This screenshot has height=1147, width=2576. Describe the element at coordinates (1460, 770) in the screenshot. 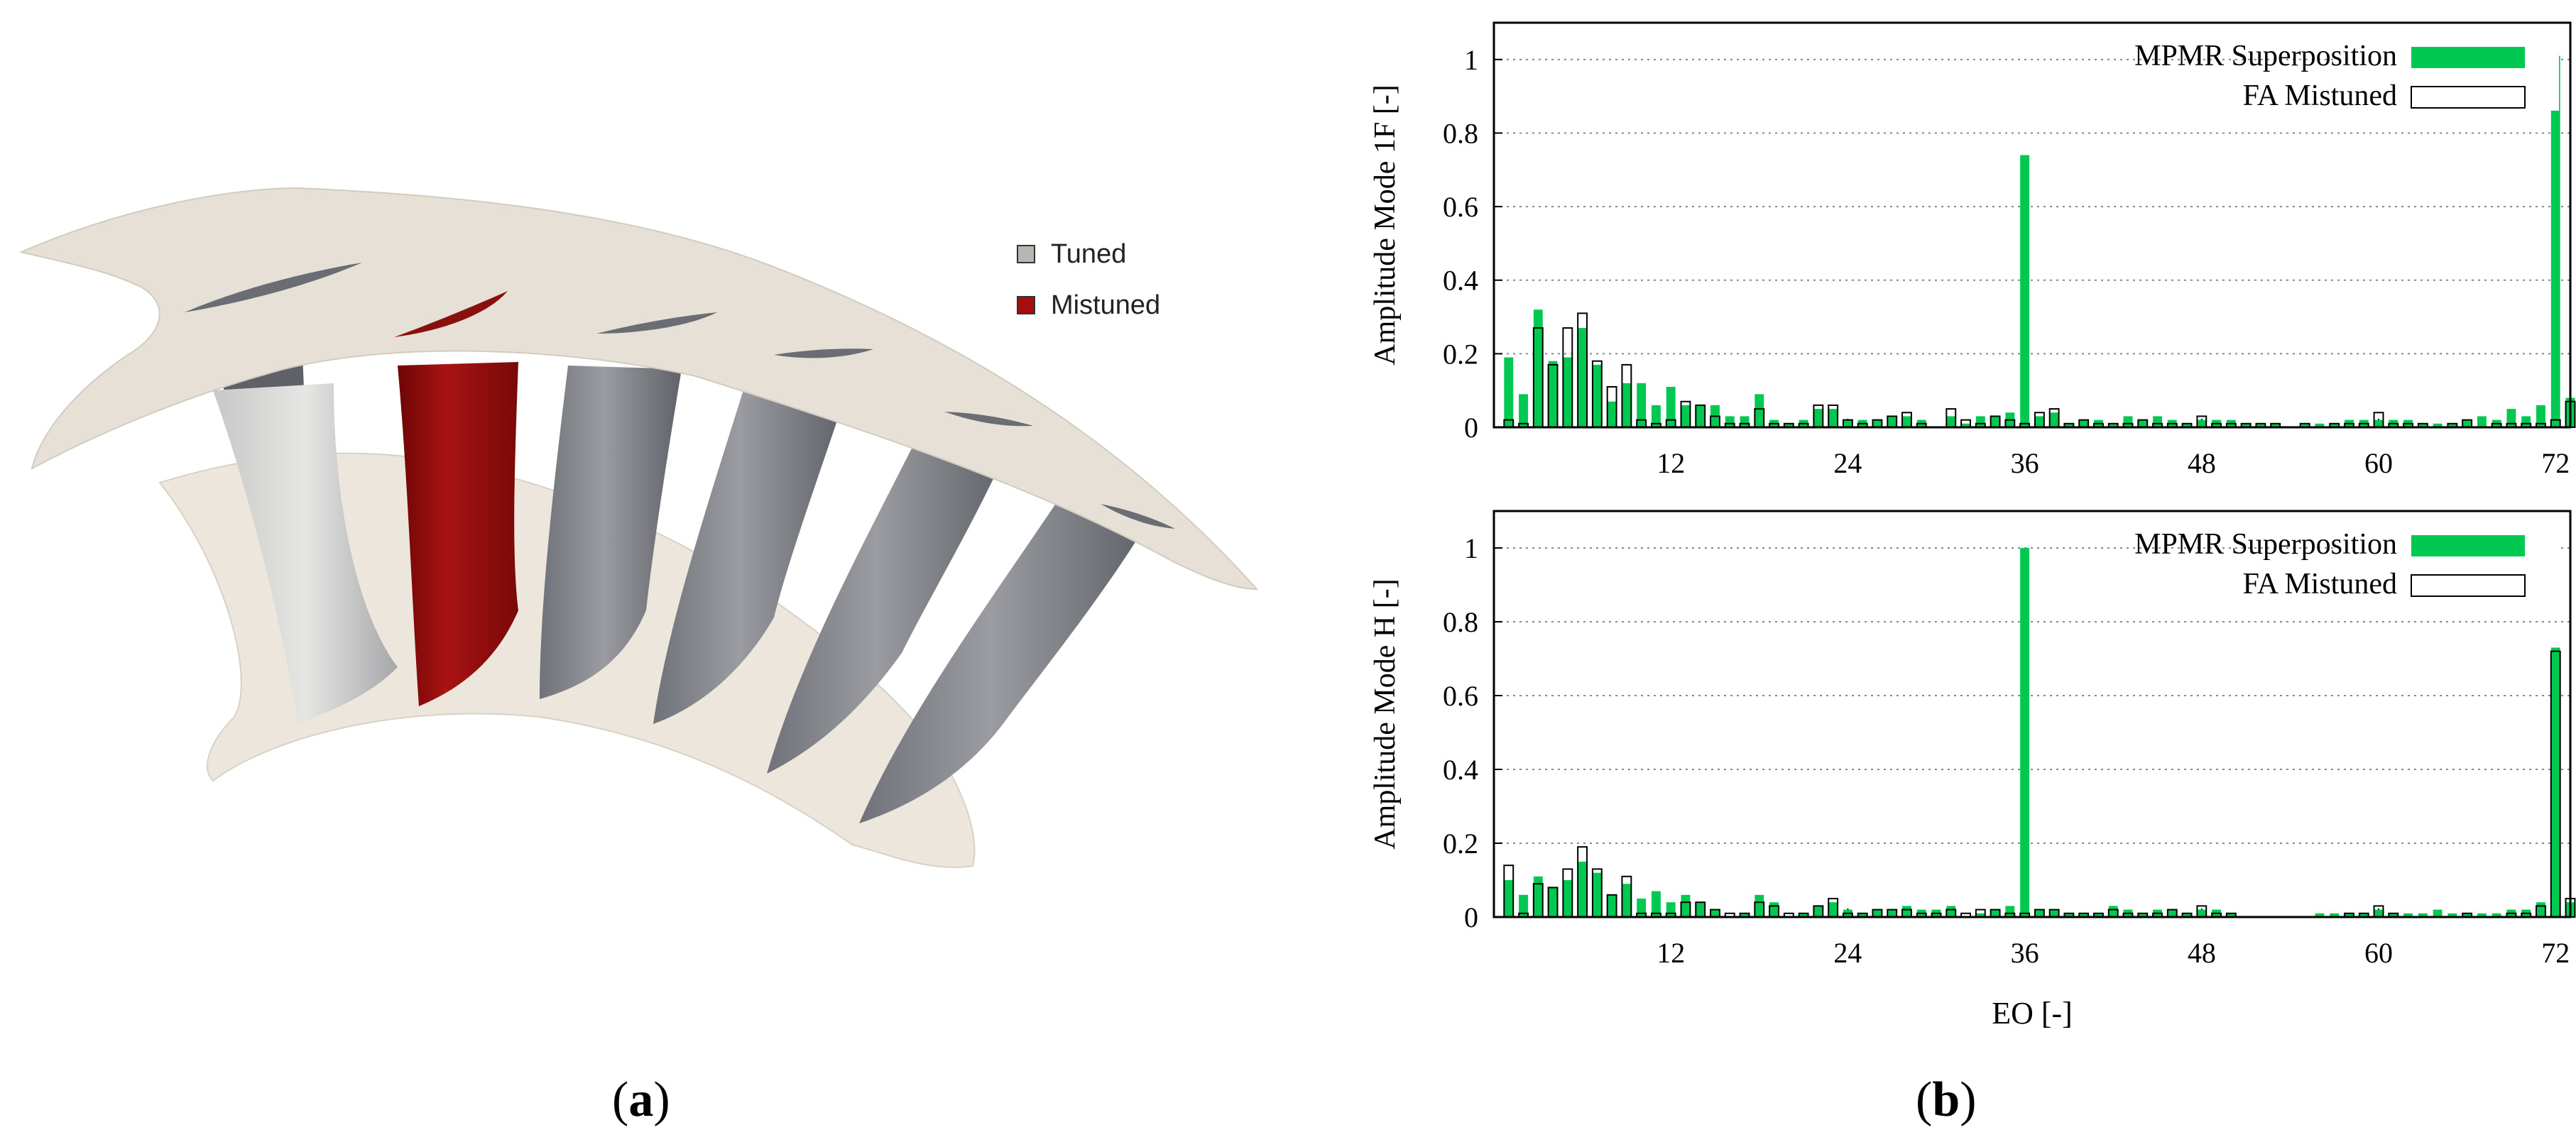

I see `y-tick-label: 0.4` at that location.